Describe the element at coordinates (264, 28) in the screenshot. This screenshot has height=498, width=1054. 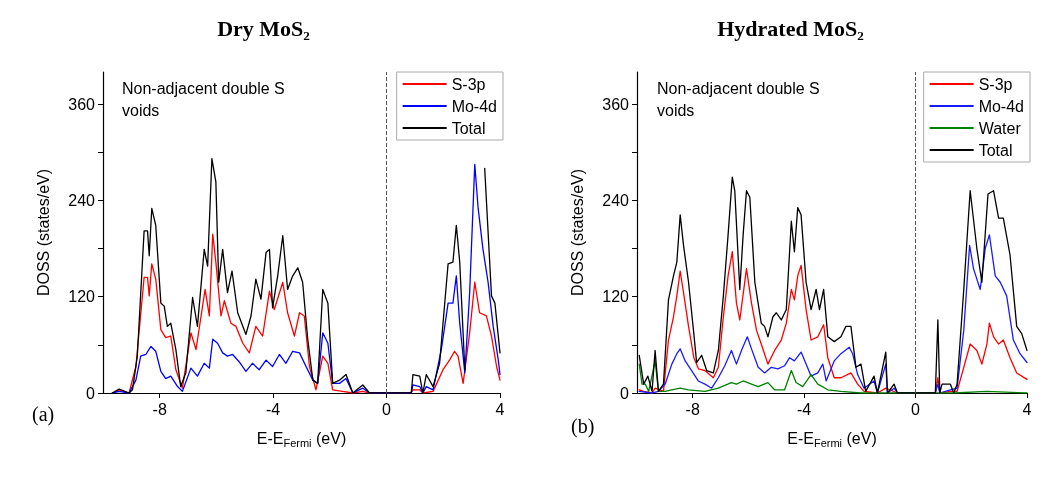
I see `chart-title: Dry MoS₂` at that location.